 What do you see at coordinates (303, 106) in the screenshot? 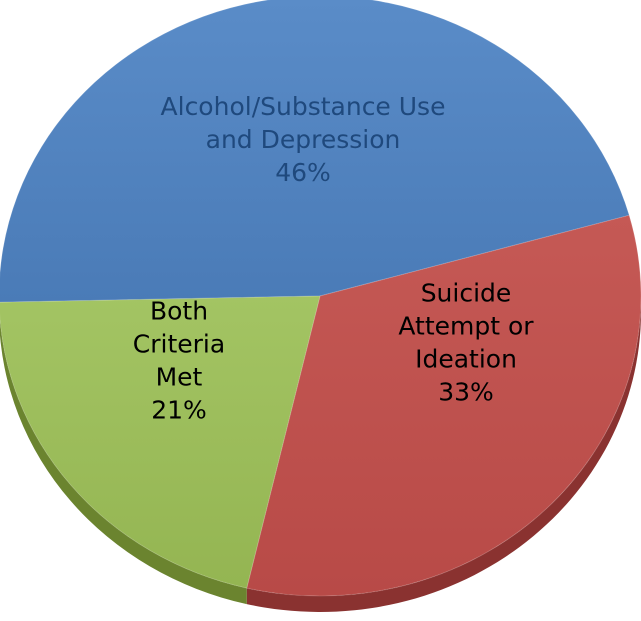
I see `pie-slice-label-line: Alcohol/Substance Use` at bounding box center [303, 106].